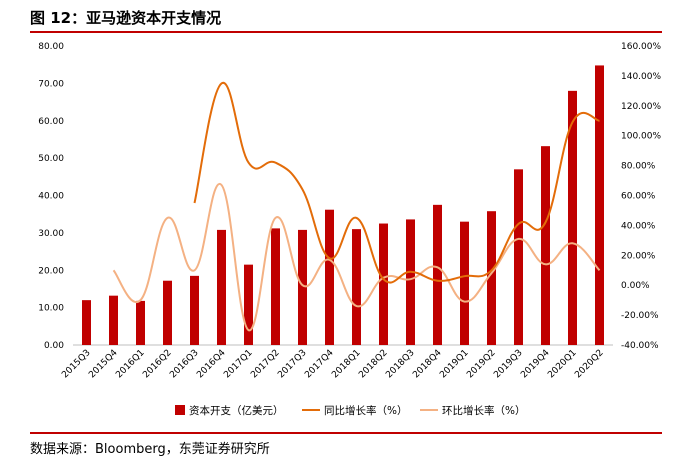  I want to click on y-left-tick-label: 0.00, so click(54, 346).